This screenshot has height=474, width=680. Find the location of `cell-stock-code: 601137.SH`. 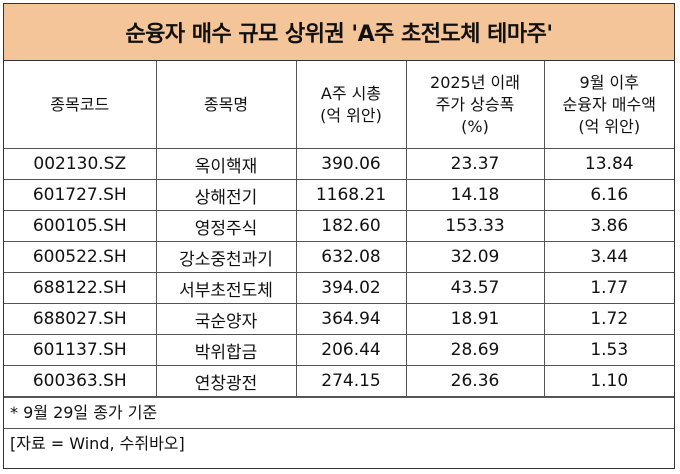

cell-stock-code: 601137.SH is located at coordinates (80, 350).